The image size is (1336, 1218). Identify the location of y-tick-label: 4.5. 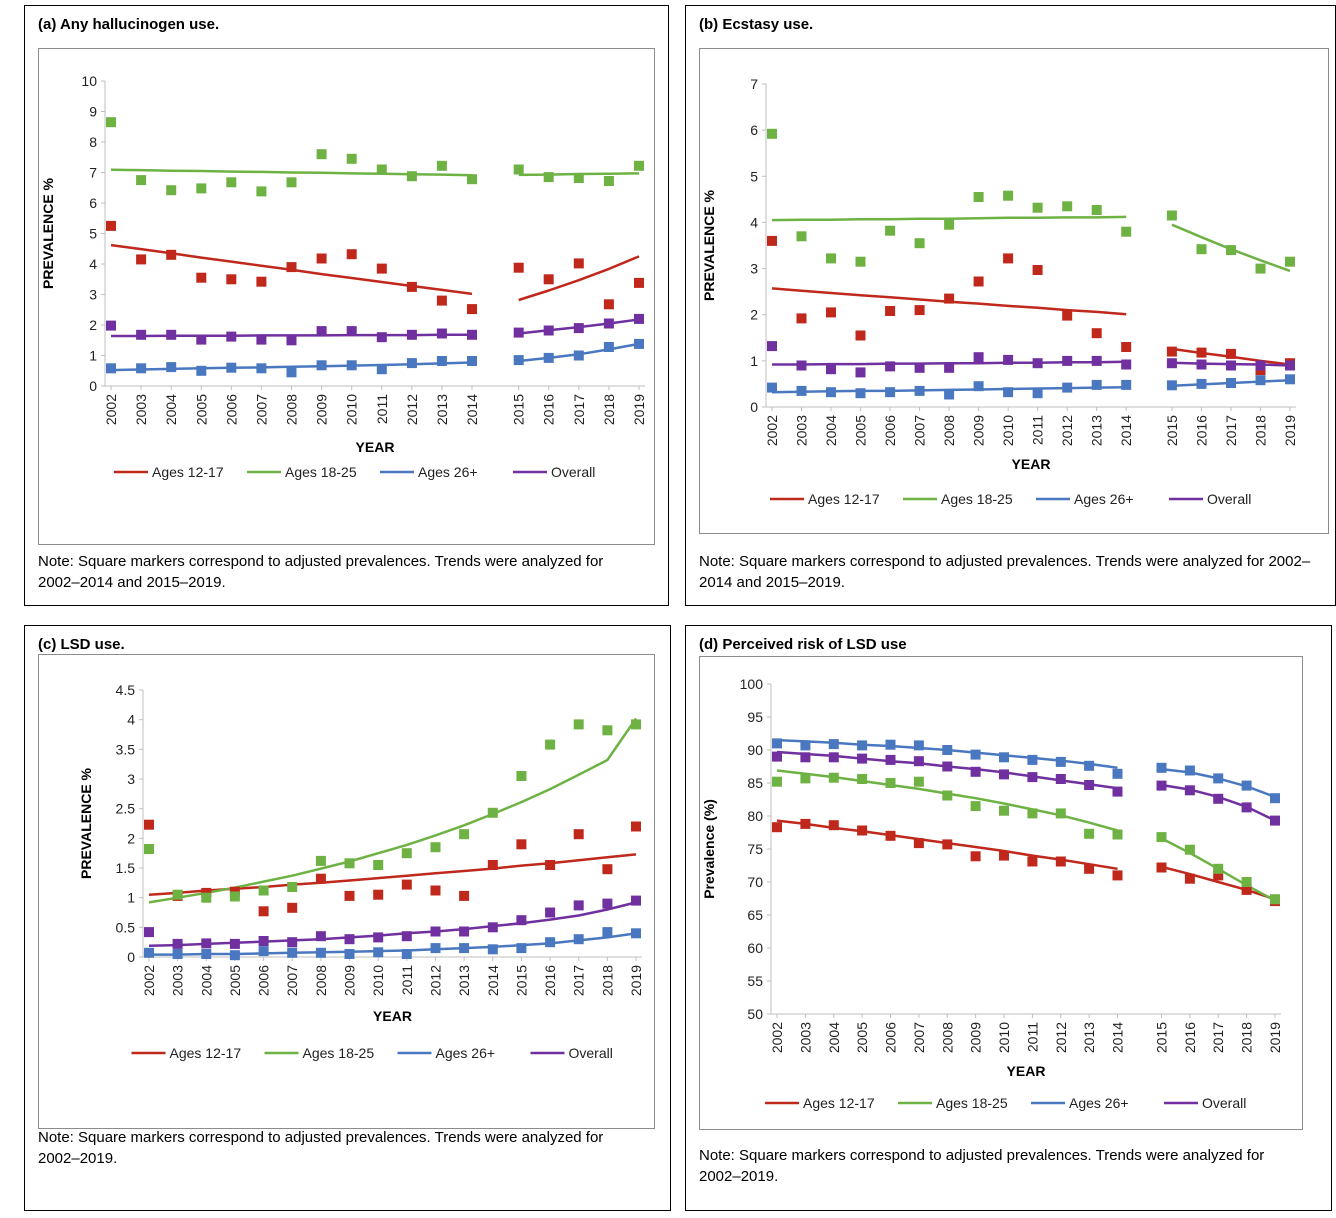
(126, 690).